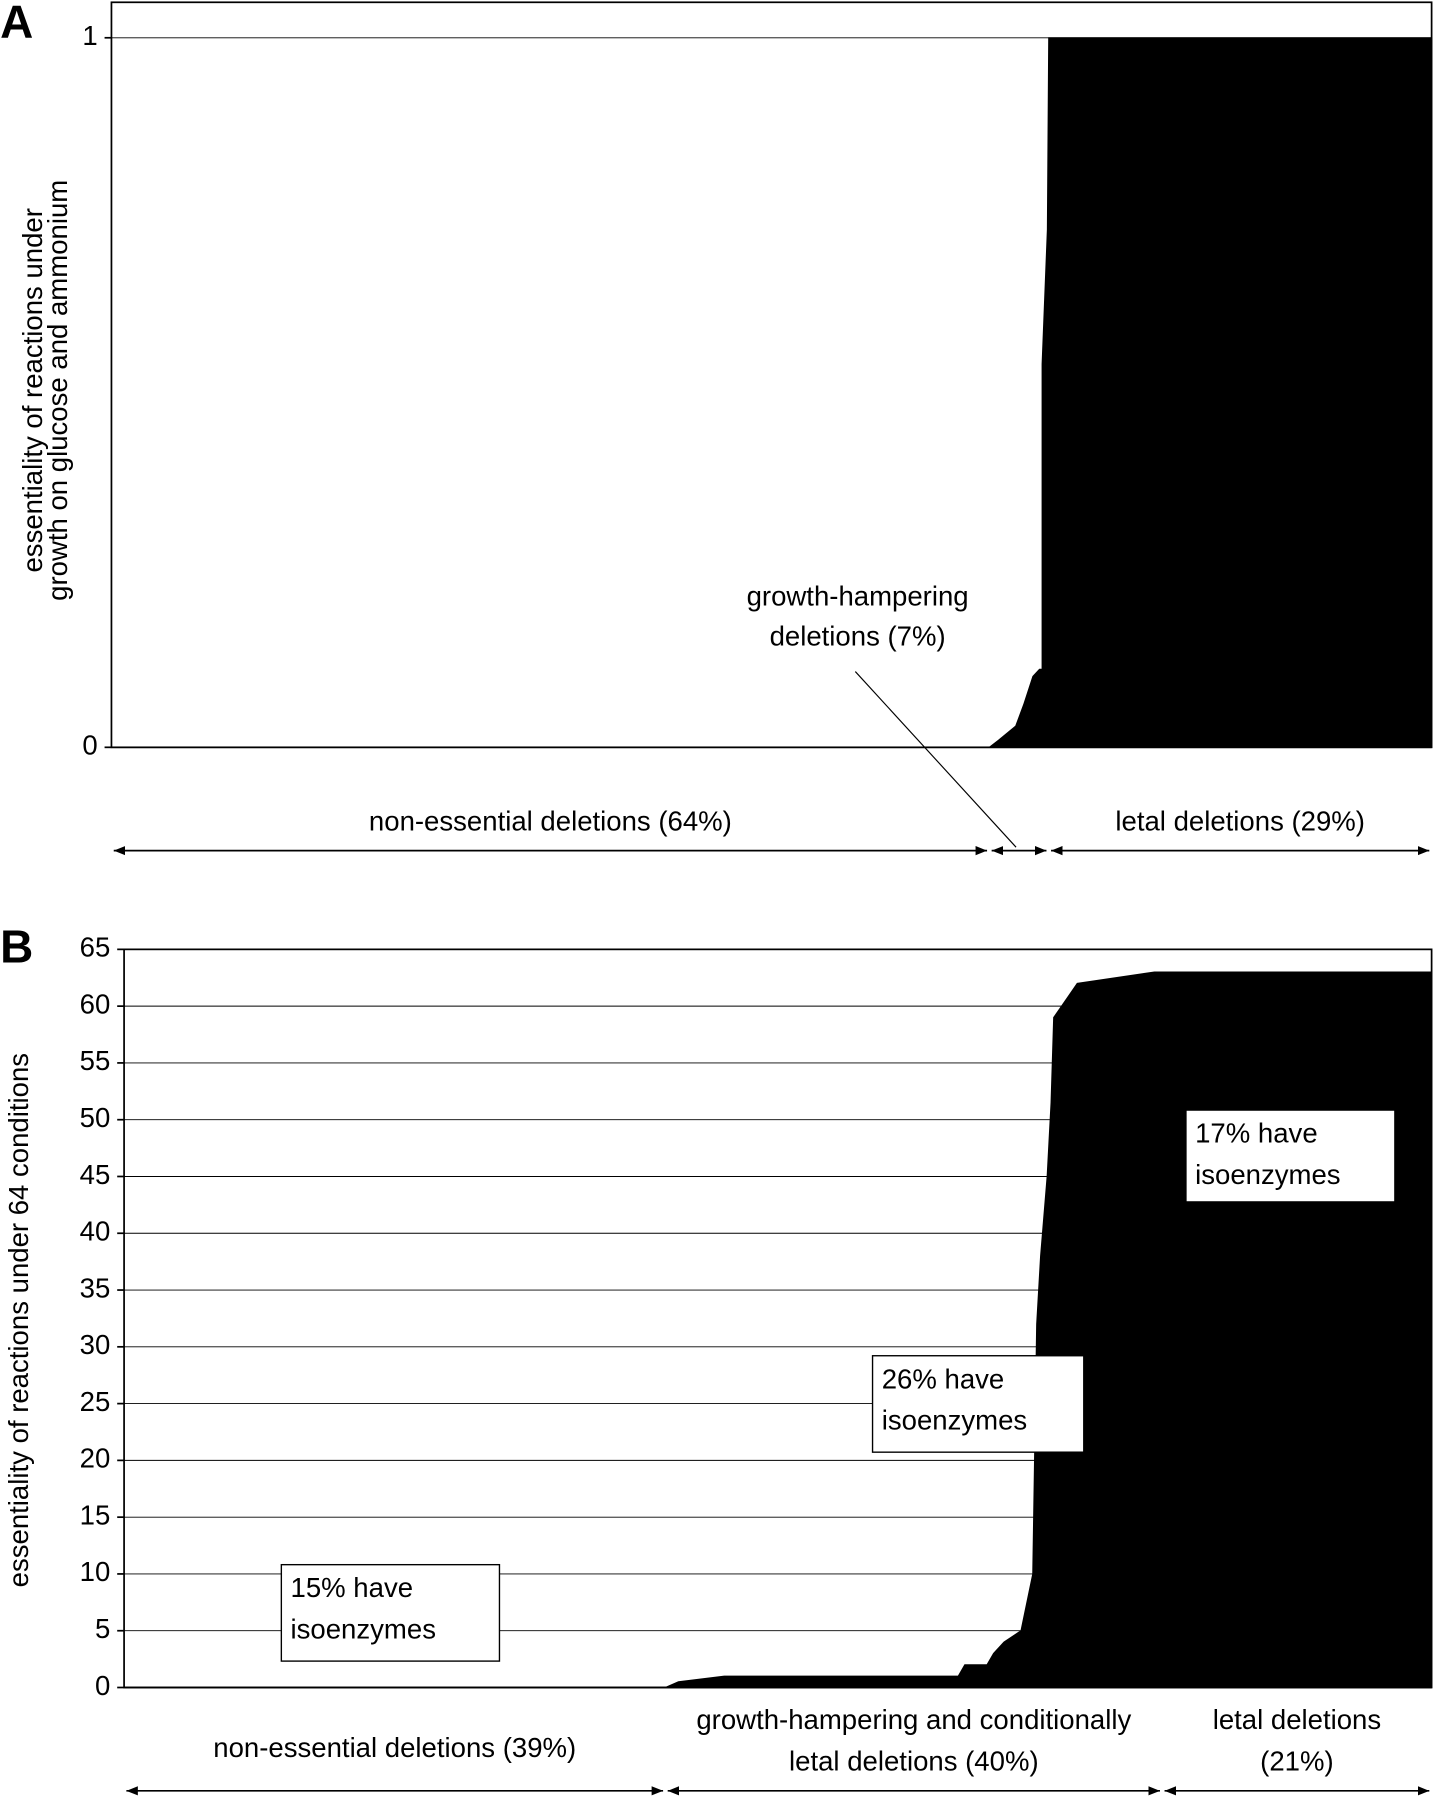 This screenshot has width=1434, height=1800. What do you see at coordinates (943, 1378) in the screenshot?
I see `annotation: 26% have` at bounding box center [943, 1378].